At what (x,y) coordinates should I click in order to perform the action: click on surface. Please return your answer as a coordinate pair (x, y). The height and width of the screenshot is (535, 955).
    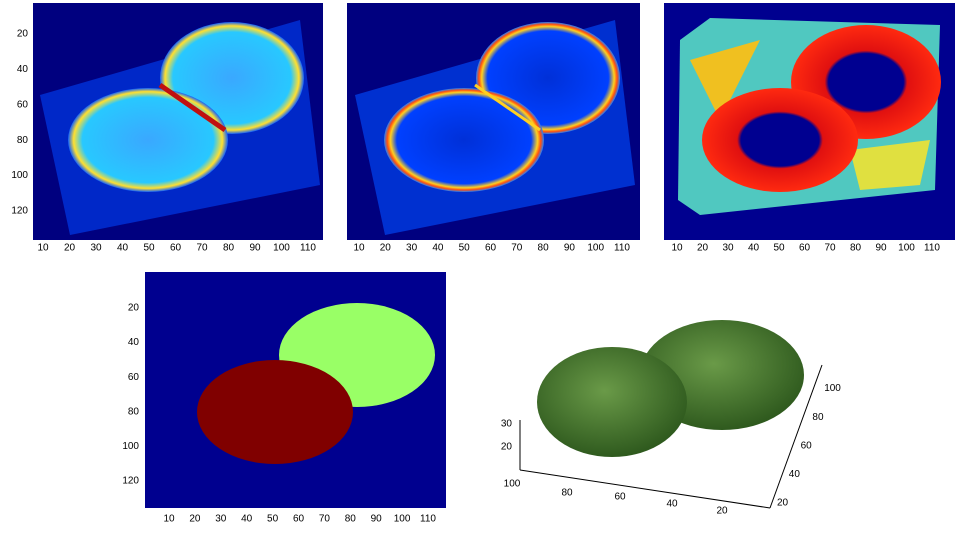
    Looking at the image, I should click on (612, 402).